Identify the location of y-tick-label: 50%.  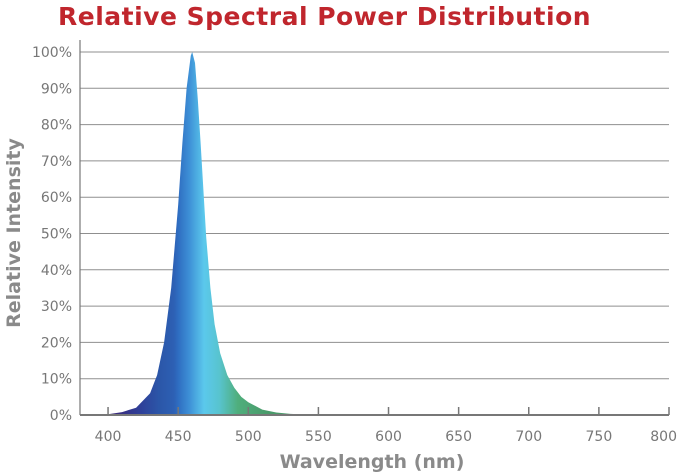
(56, 235).